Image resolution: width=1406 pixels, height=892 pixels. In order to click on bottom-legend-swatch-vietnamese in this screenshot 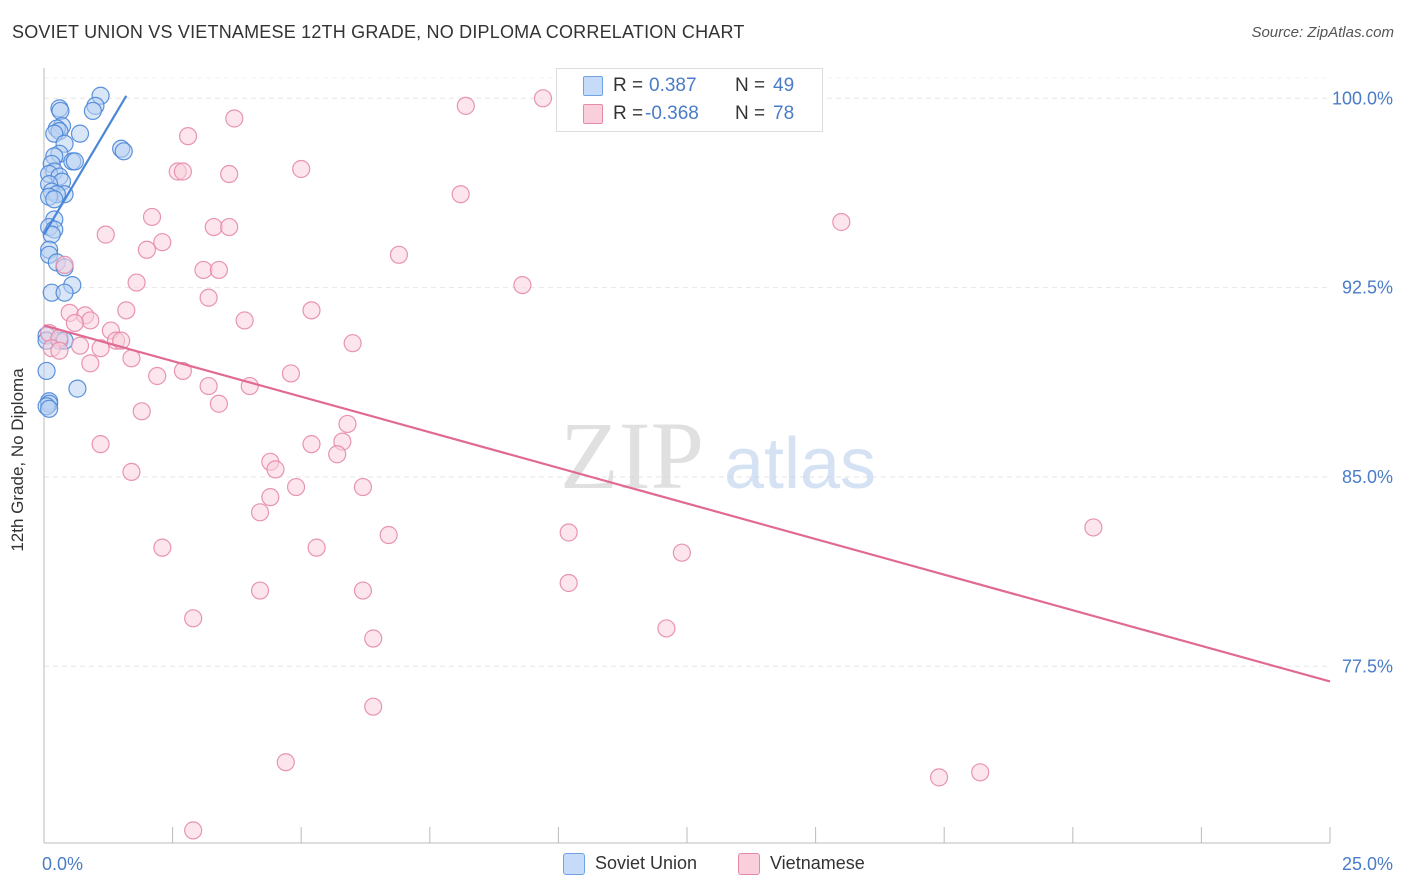, I will do `click(749, 864)`.